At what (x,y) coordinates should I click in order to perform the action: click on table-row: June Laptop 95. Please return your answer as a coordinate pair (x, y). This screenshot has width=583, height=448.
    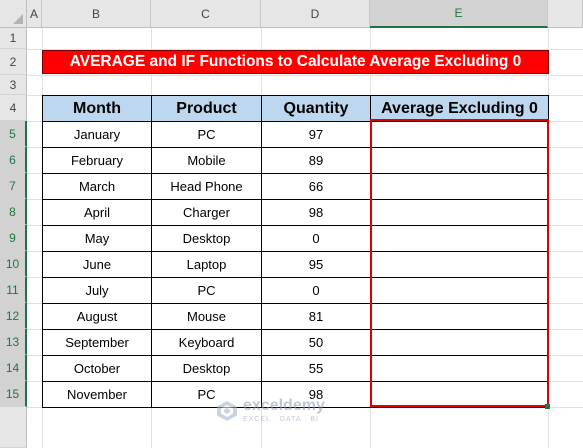
    Looking at the image, I should click on (295, 264).